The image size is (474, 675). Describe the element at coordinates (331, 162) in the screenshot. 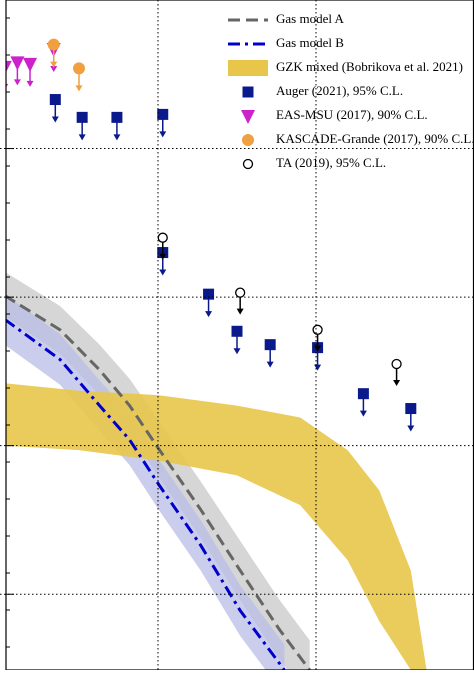

I see `legend-label: TA (2019), 95% C.L.` at that location.